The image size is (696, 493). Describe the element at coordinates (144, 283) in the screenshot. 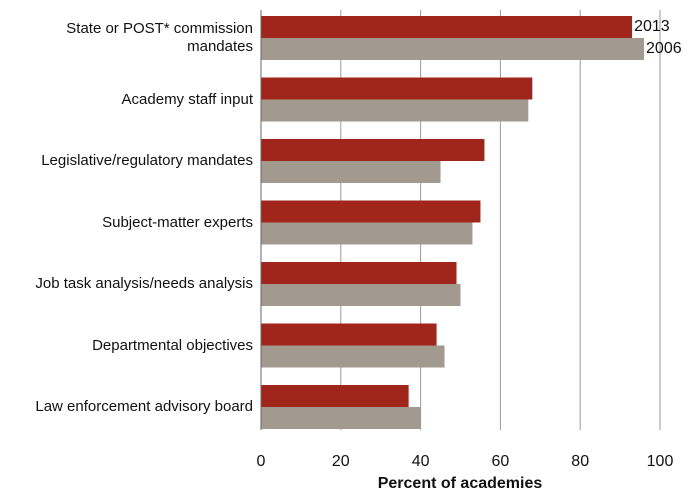

I see `y-tick-label: Job task analysis/needs analysis` at that location.